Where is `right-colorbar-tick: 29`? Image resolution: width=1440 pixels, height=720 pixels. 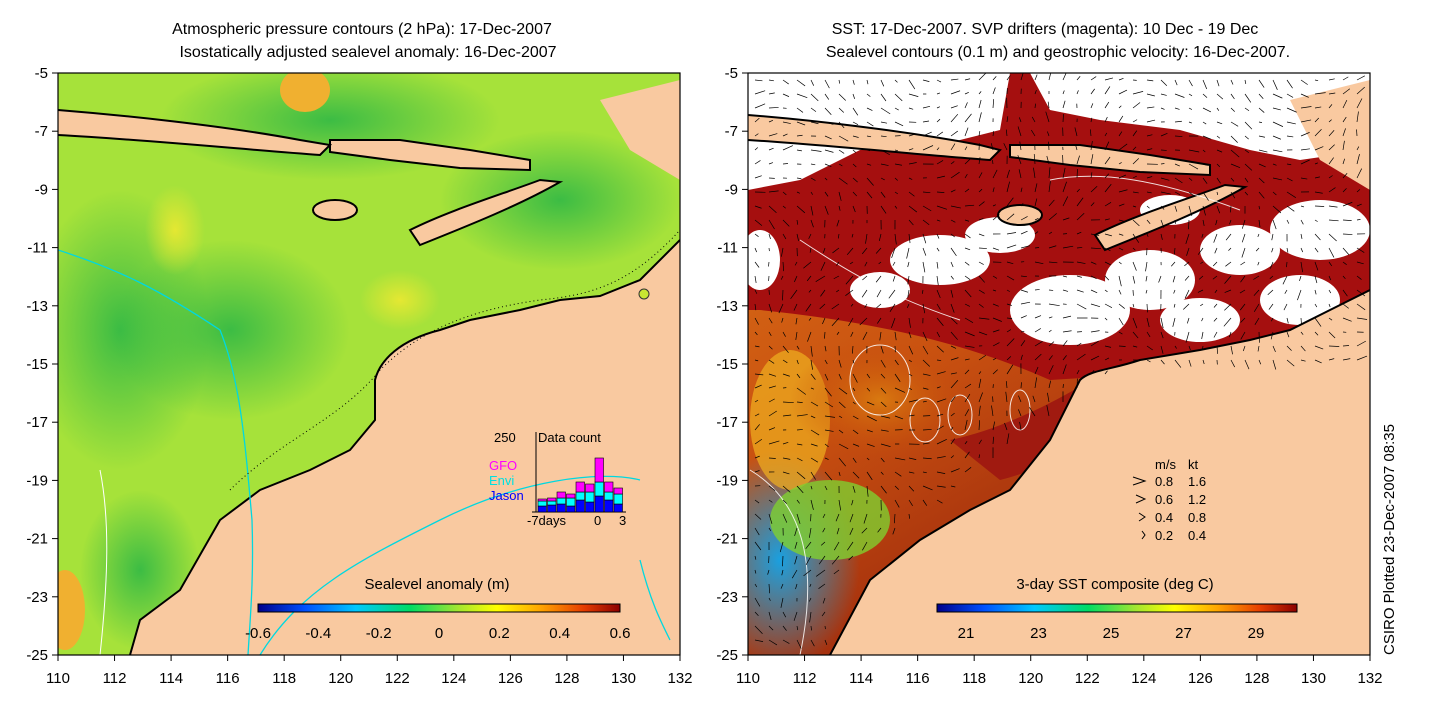 right-colorbar-tick: 29 is located at coordinates (1256, 633).